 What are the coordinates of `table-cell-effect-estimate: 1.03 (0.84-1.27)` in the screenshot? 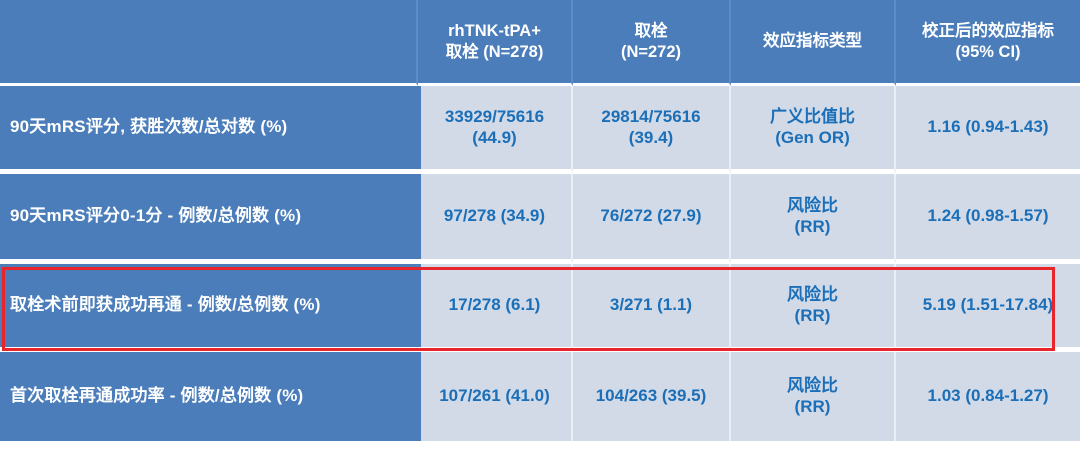 It's located at (988, 396).